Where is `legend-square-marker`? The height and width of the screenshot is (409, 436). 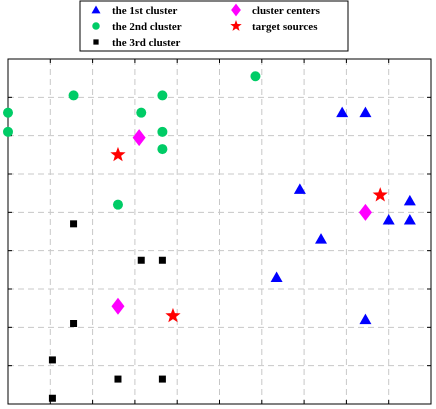
legend-square-marker is located at coordinates (96, 42).